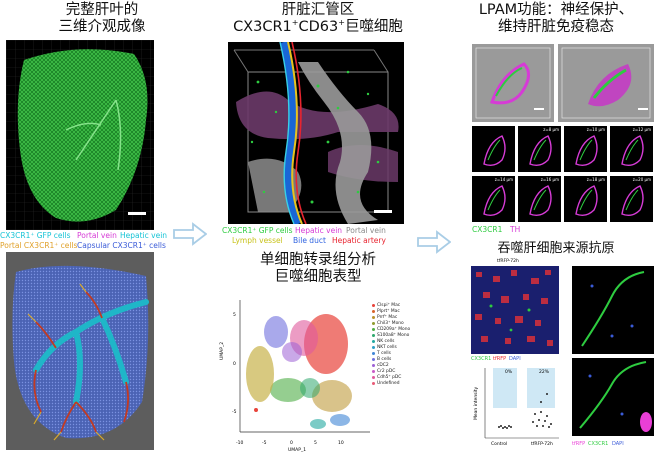  What do you see at coordinates (386, 371) in the screenshot?
I see `umap-legend-label: Cr2 pDC` at bounding box center [386, 371].